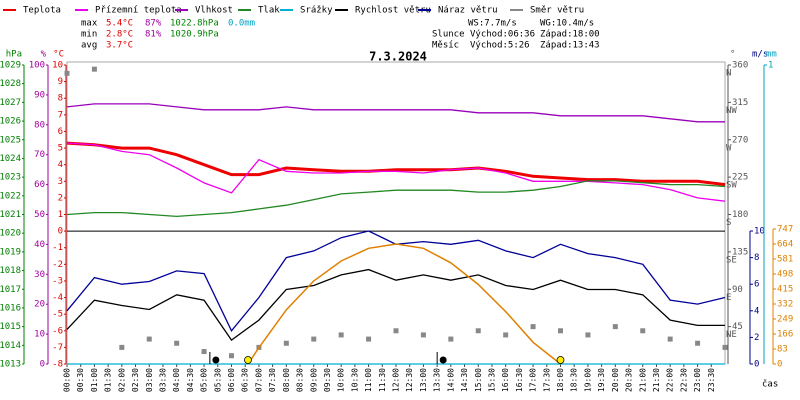 The width and height of the screenshot is (800, 400). What do you see at coordinates (80, 380) in the screenshot?
I see `x-tick-label: 00:30` at bounding box center [80, 380].